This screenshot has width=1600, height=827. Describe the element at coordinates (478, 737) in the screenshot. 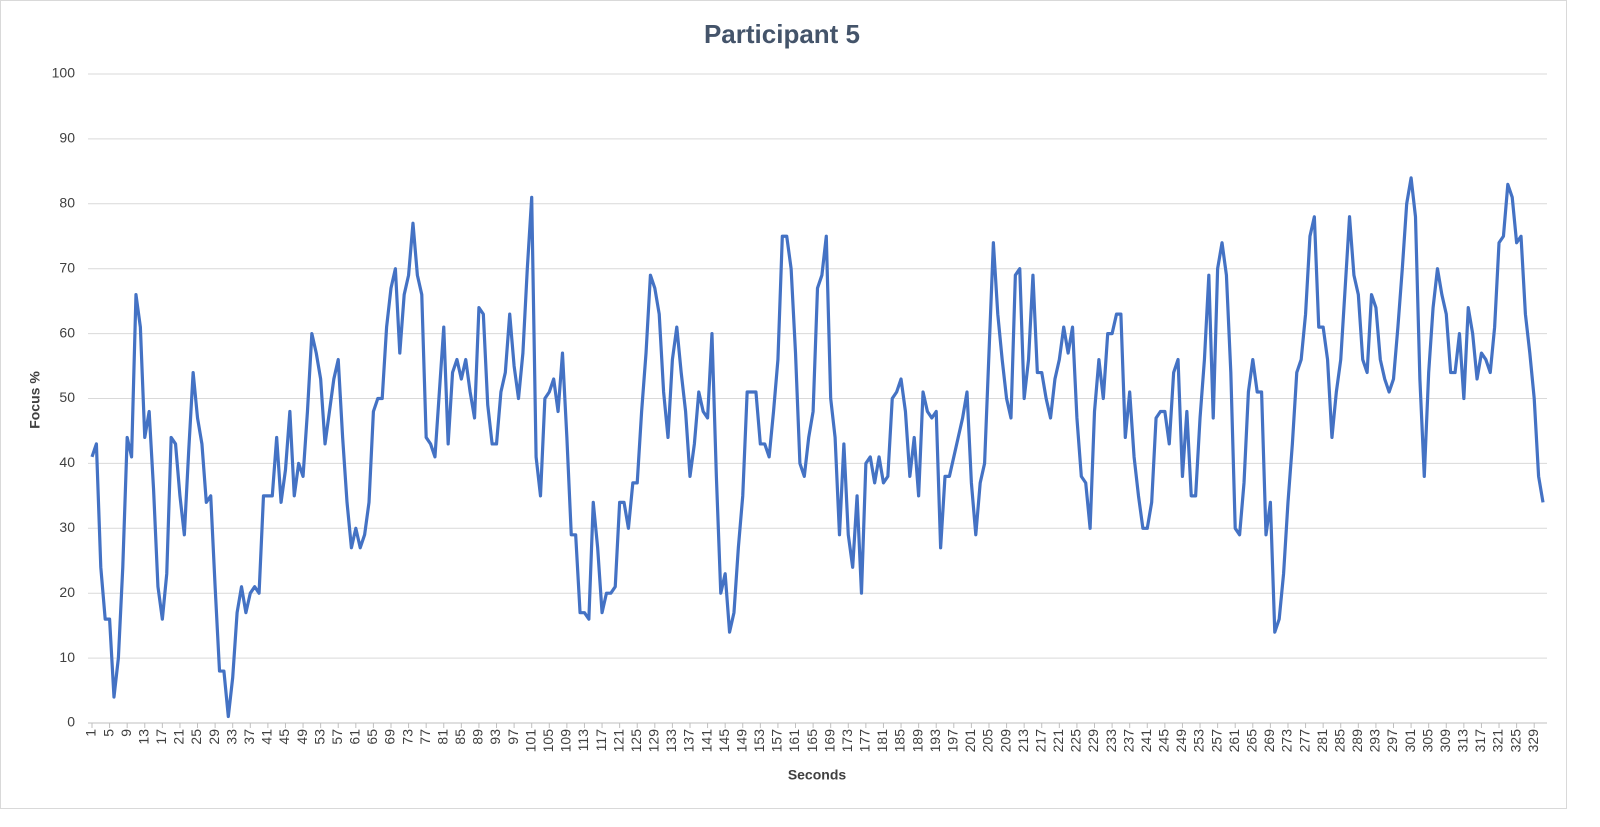

I see `x-tick-label: 89` at that location.